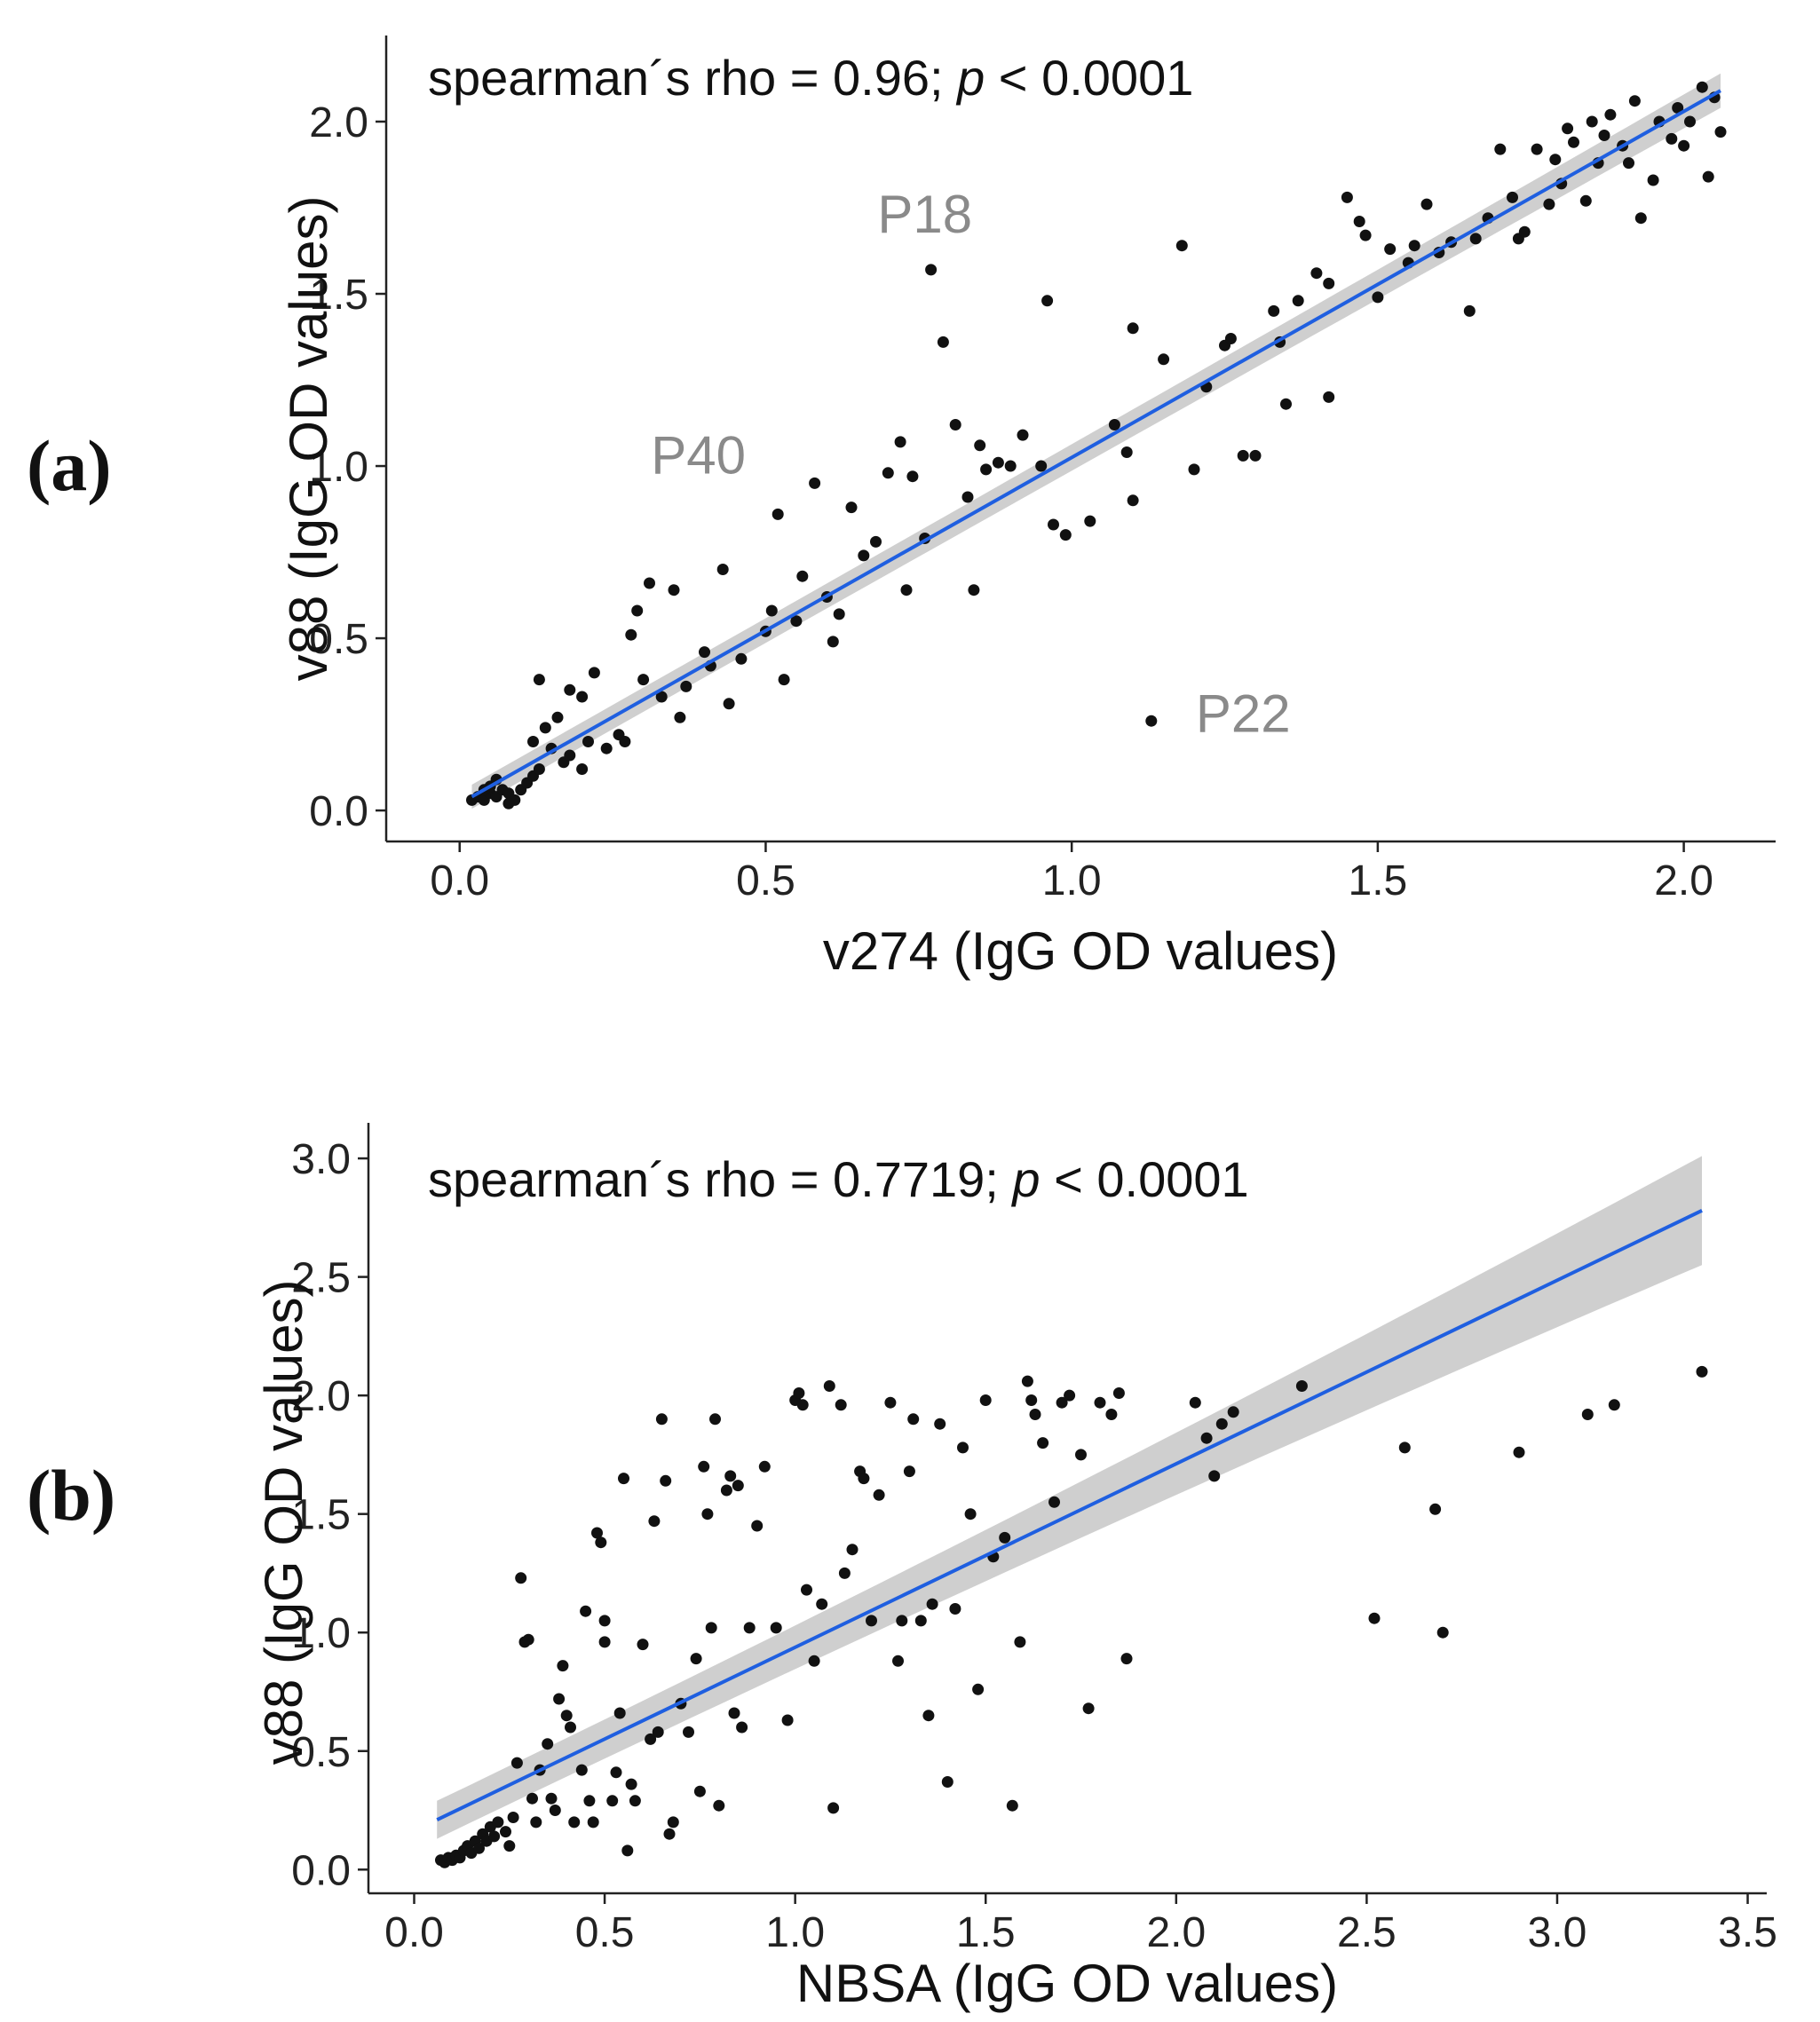 The height and width of the screenshot is (2022, 1820). I want to click on panel-b-y-tick-label-5: 2.5, so click(321, 1278).